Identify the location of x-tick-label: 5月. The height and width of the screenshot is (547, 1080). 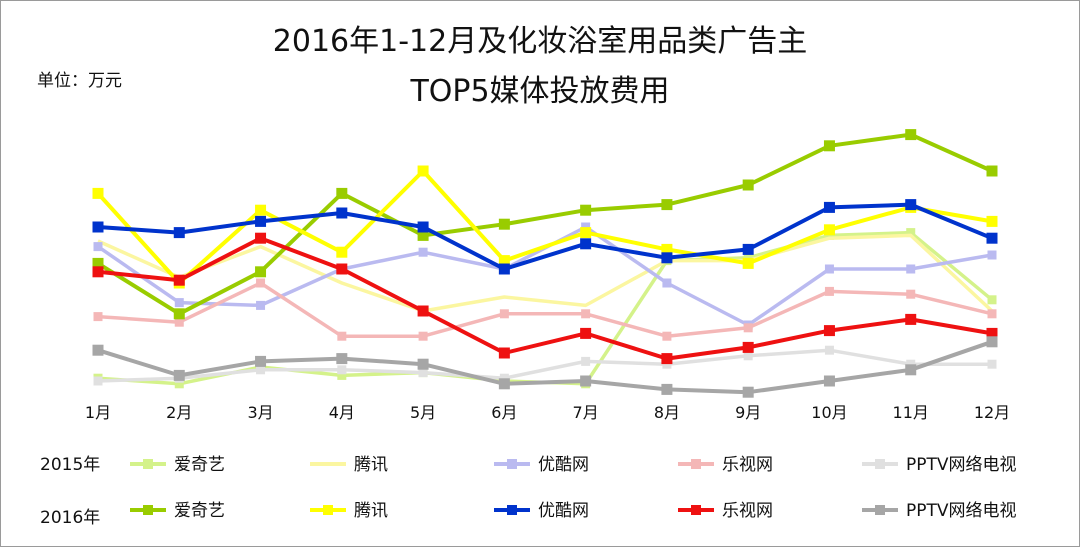
(423, 412).